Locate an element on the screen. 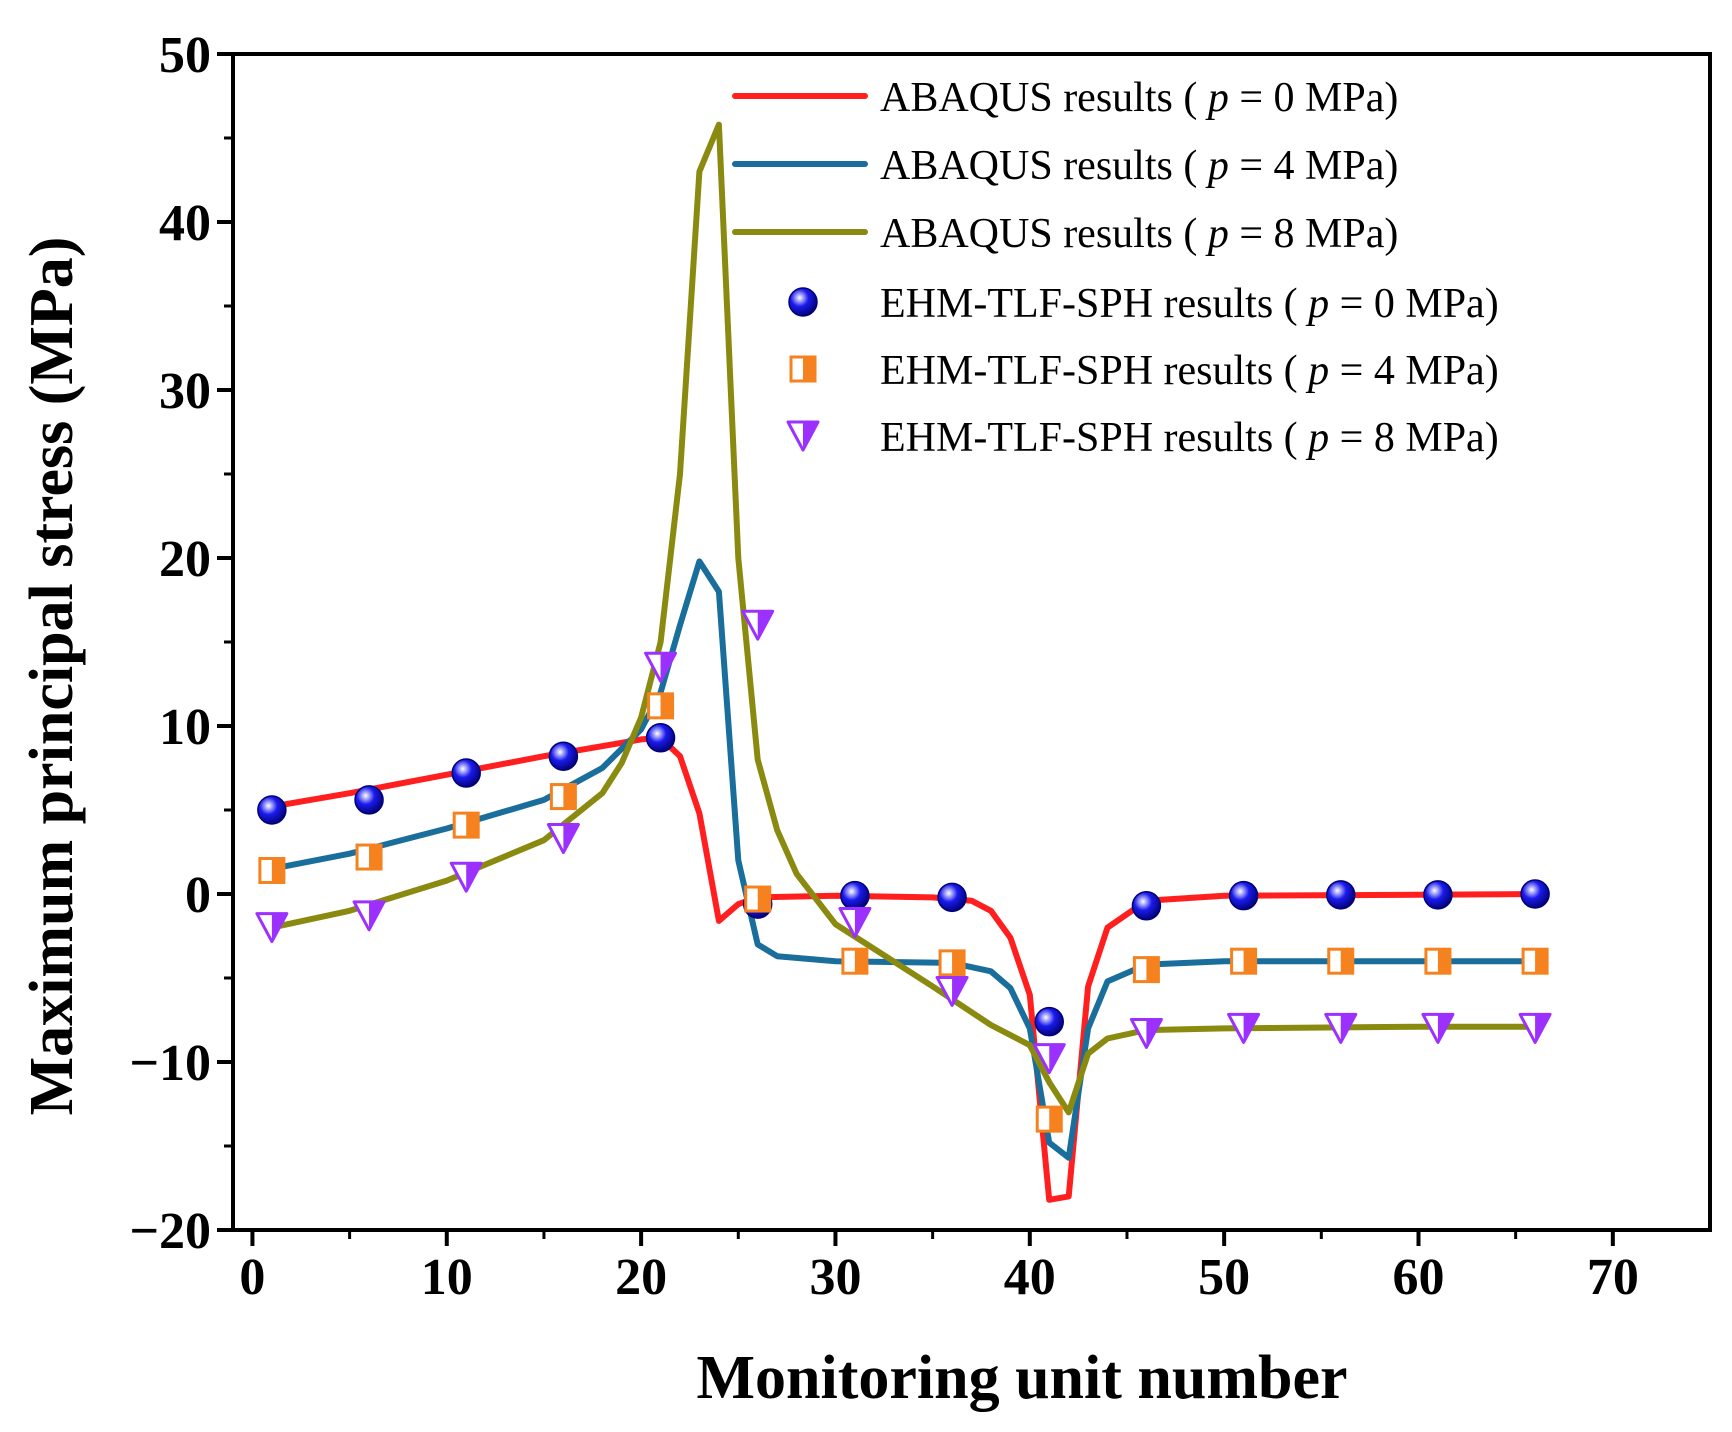 The height and width of the screenshot is (1432, 1732). legend-label-abaqus_p8: ABAQUS results ( p = 8 MPa) is located at coordinates (1139, 234).